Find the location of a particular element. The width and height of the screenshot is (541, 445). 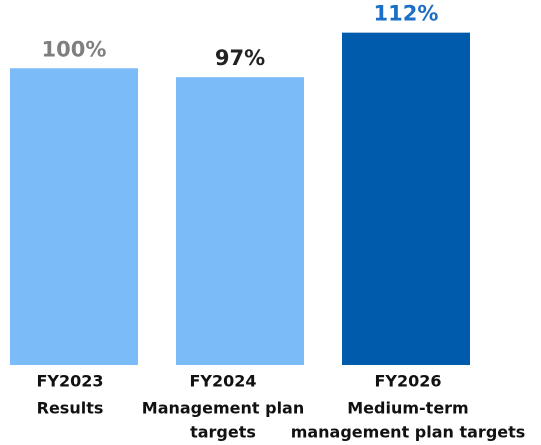

x-tick-label: Results is located at coordinates (70, 408).